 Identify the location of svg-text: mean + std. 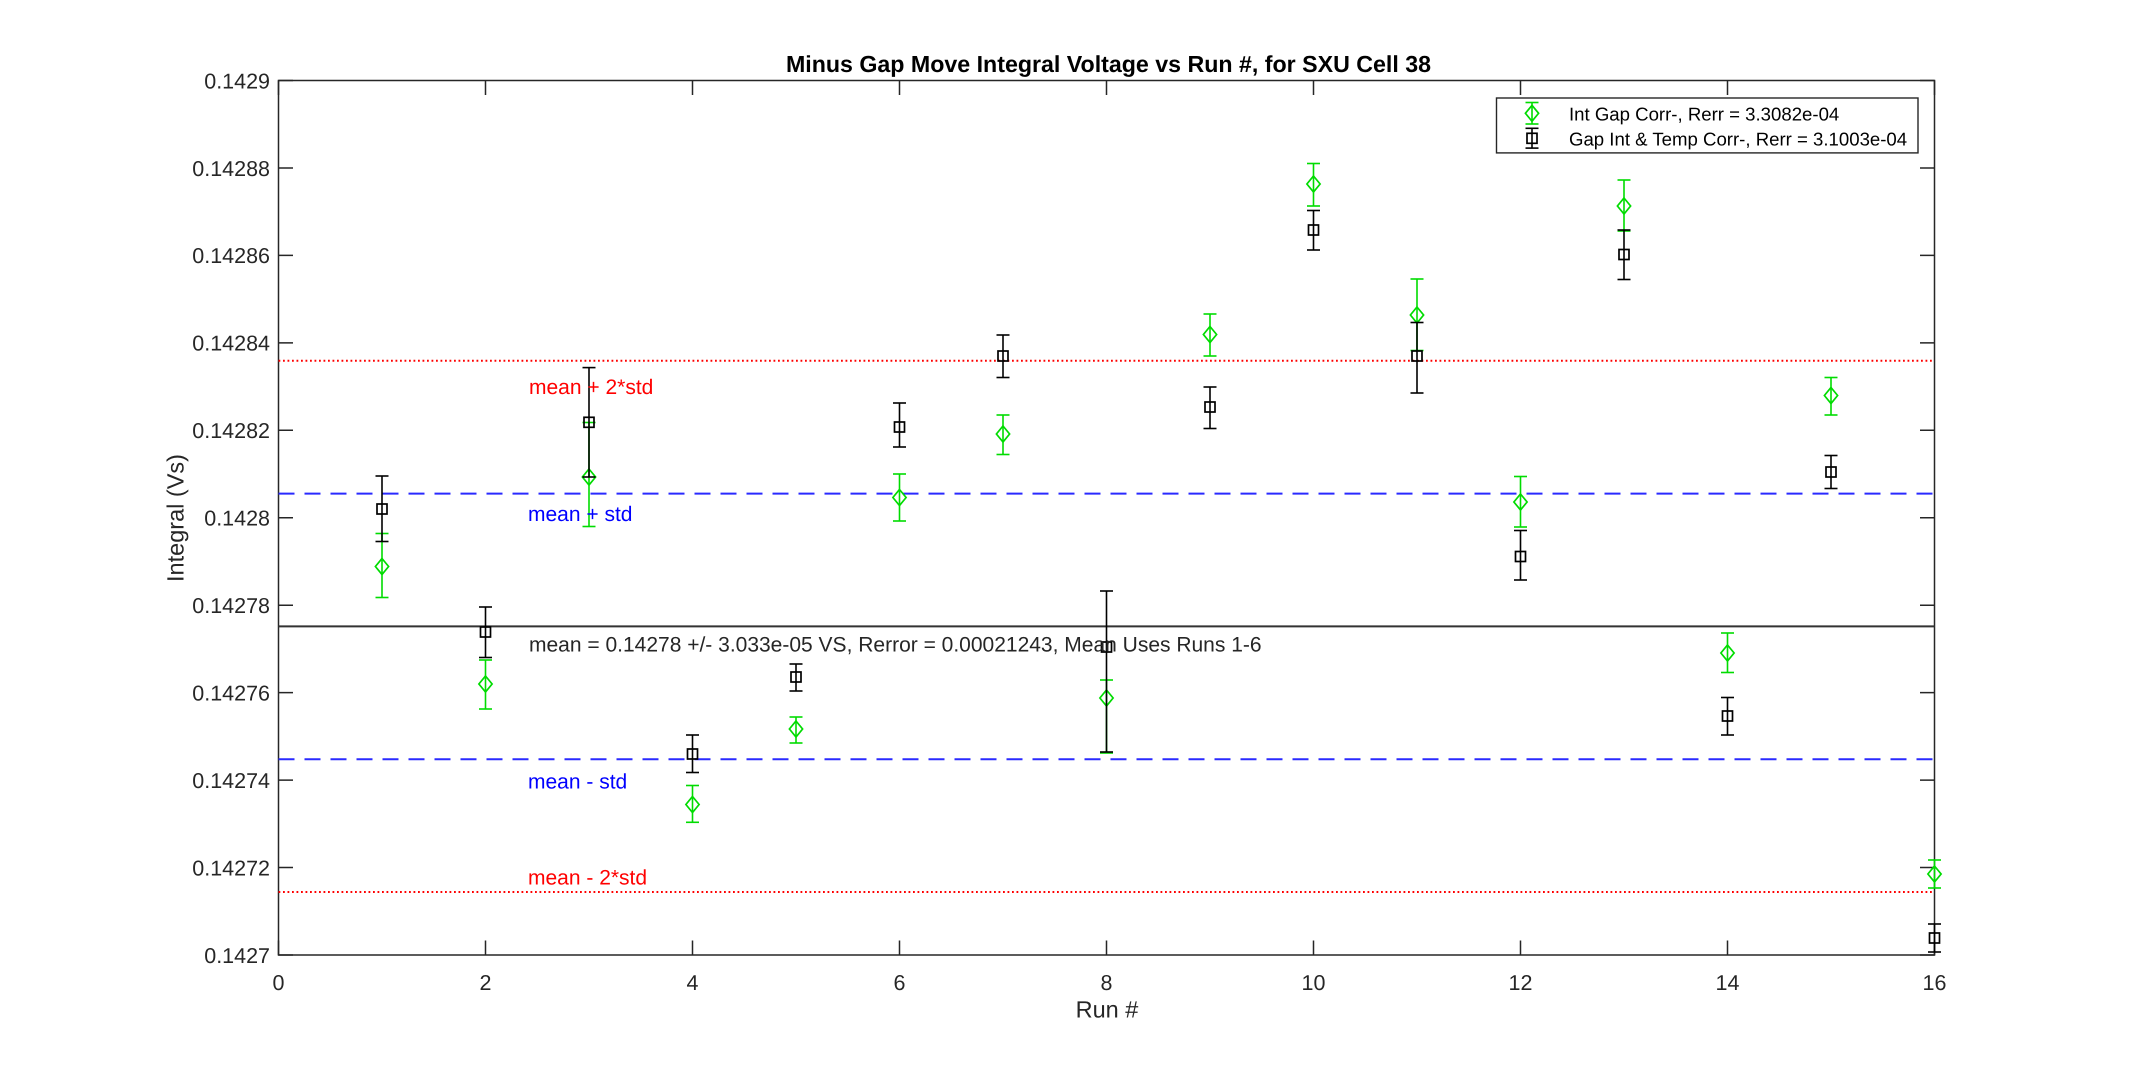
(580, 514).